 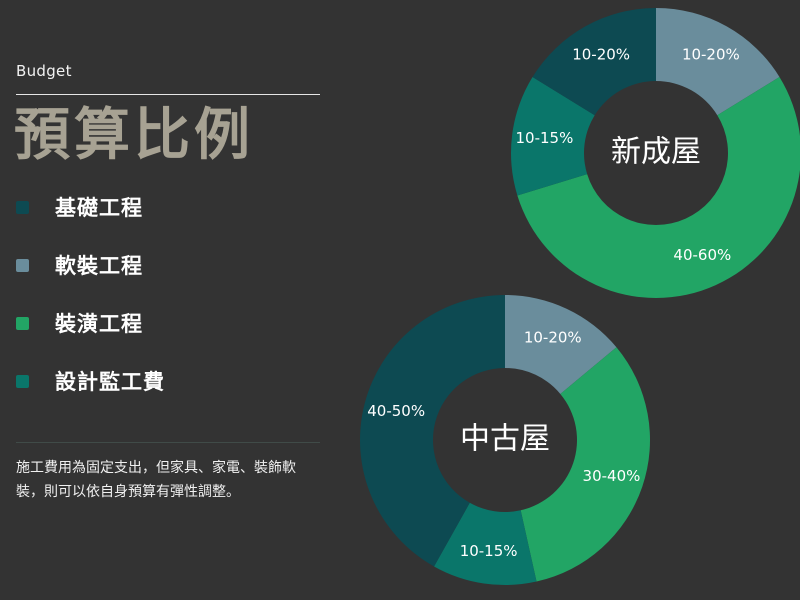 What do you see at coordinates (110, 382) in the screenshot?
I see `legend-label-design-fee: 設計監工費` at bounding box center [110, 382].